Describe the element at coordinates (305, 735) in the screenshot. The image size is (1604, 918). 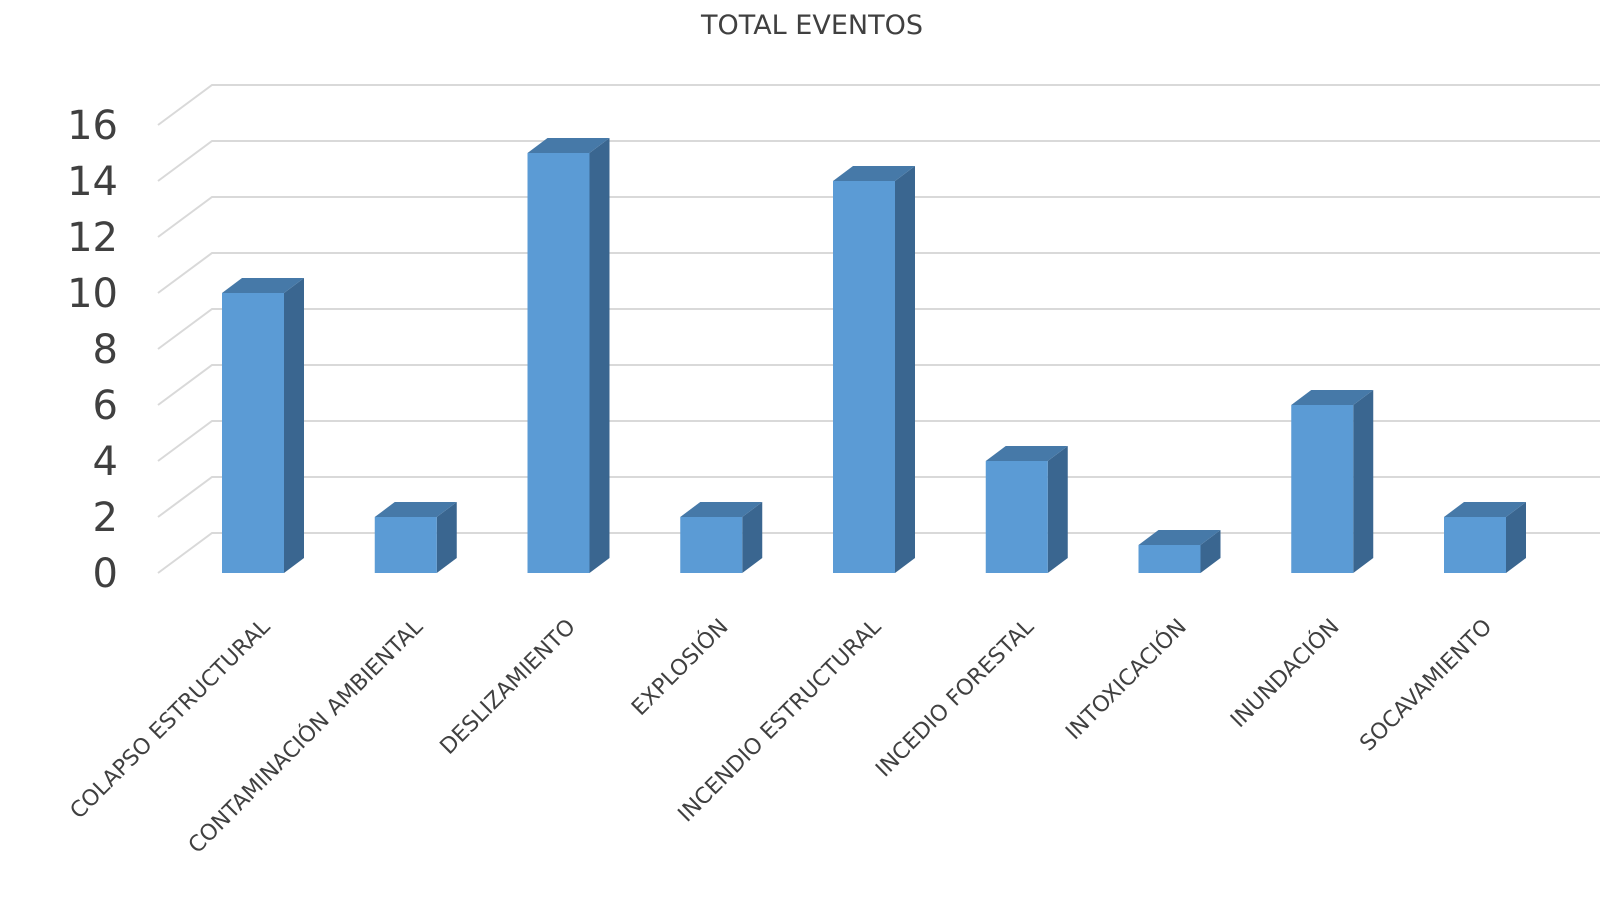
I see `x-tick-label: CONTAMINACIÓN AMBIENTAL` at that location.